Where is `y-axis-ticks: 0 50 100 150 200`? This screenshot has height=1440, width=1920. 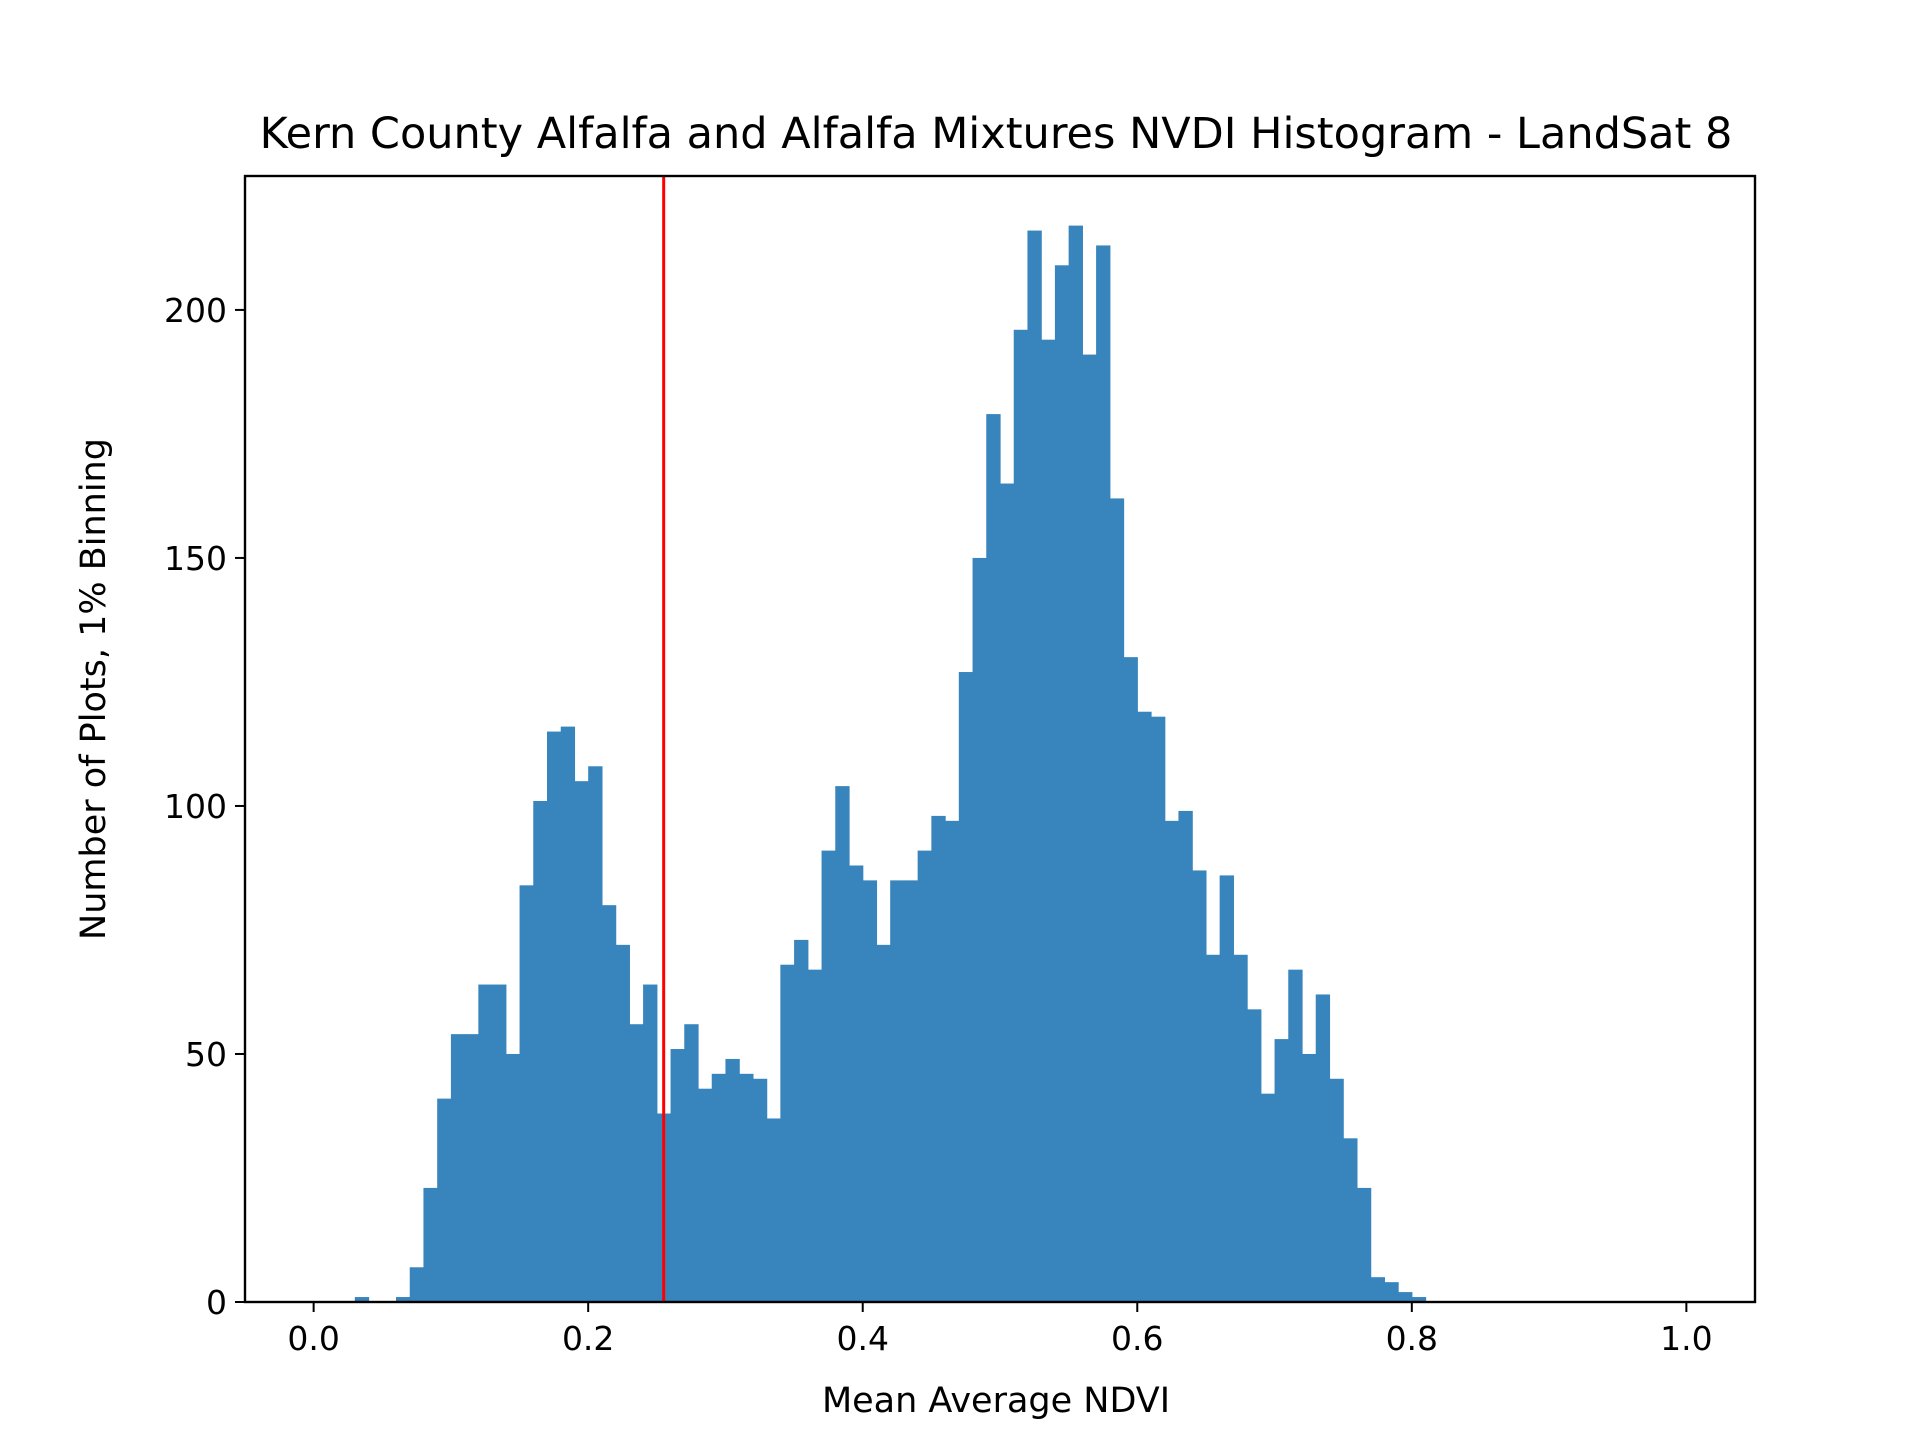 y-axis-ticks: 0 50 100 150 200 is located at coordinates (204, 806).